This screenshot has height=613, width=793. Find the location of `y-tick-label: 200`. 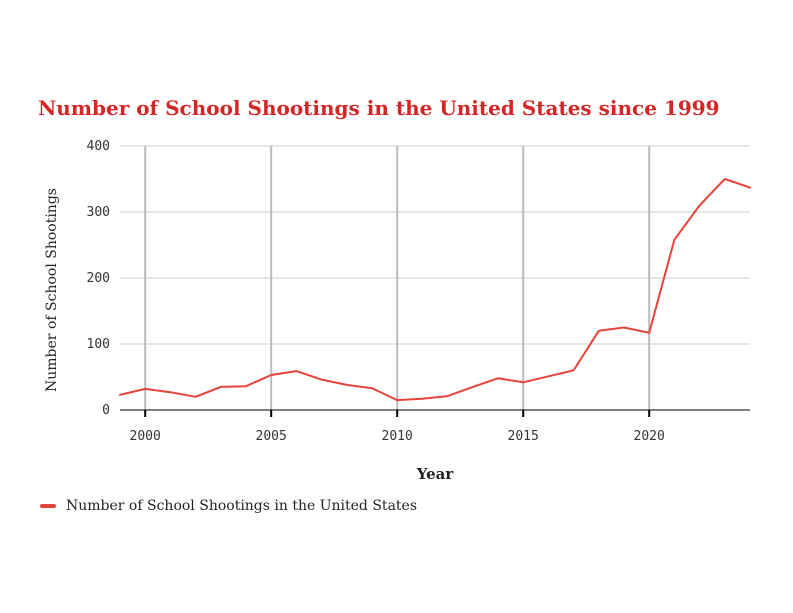

y-tick-label: 200 is located at coordinates (98, 278).